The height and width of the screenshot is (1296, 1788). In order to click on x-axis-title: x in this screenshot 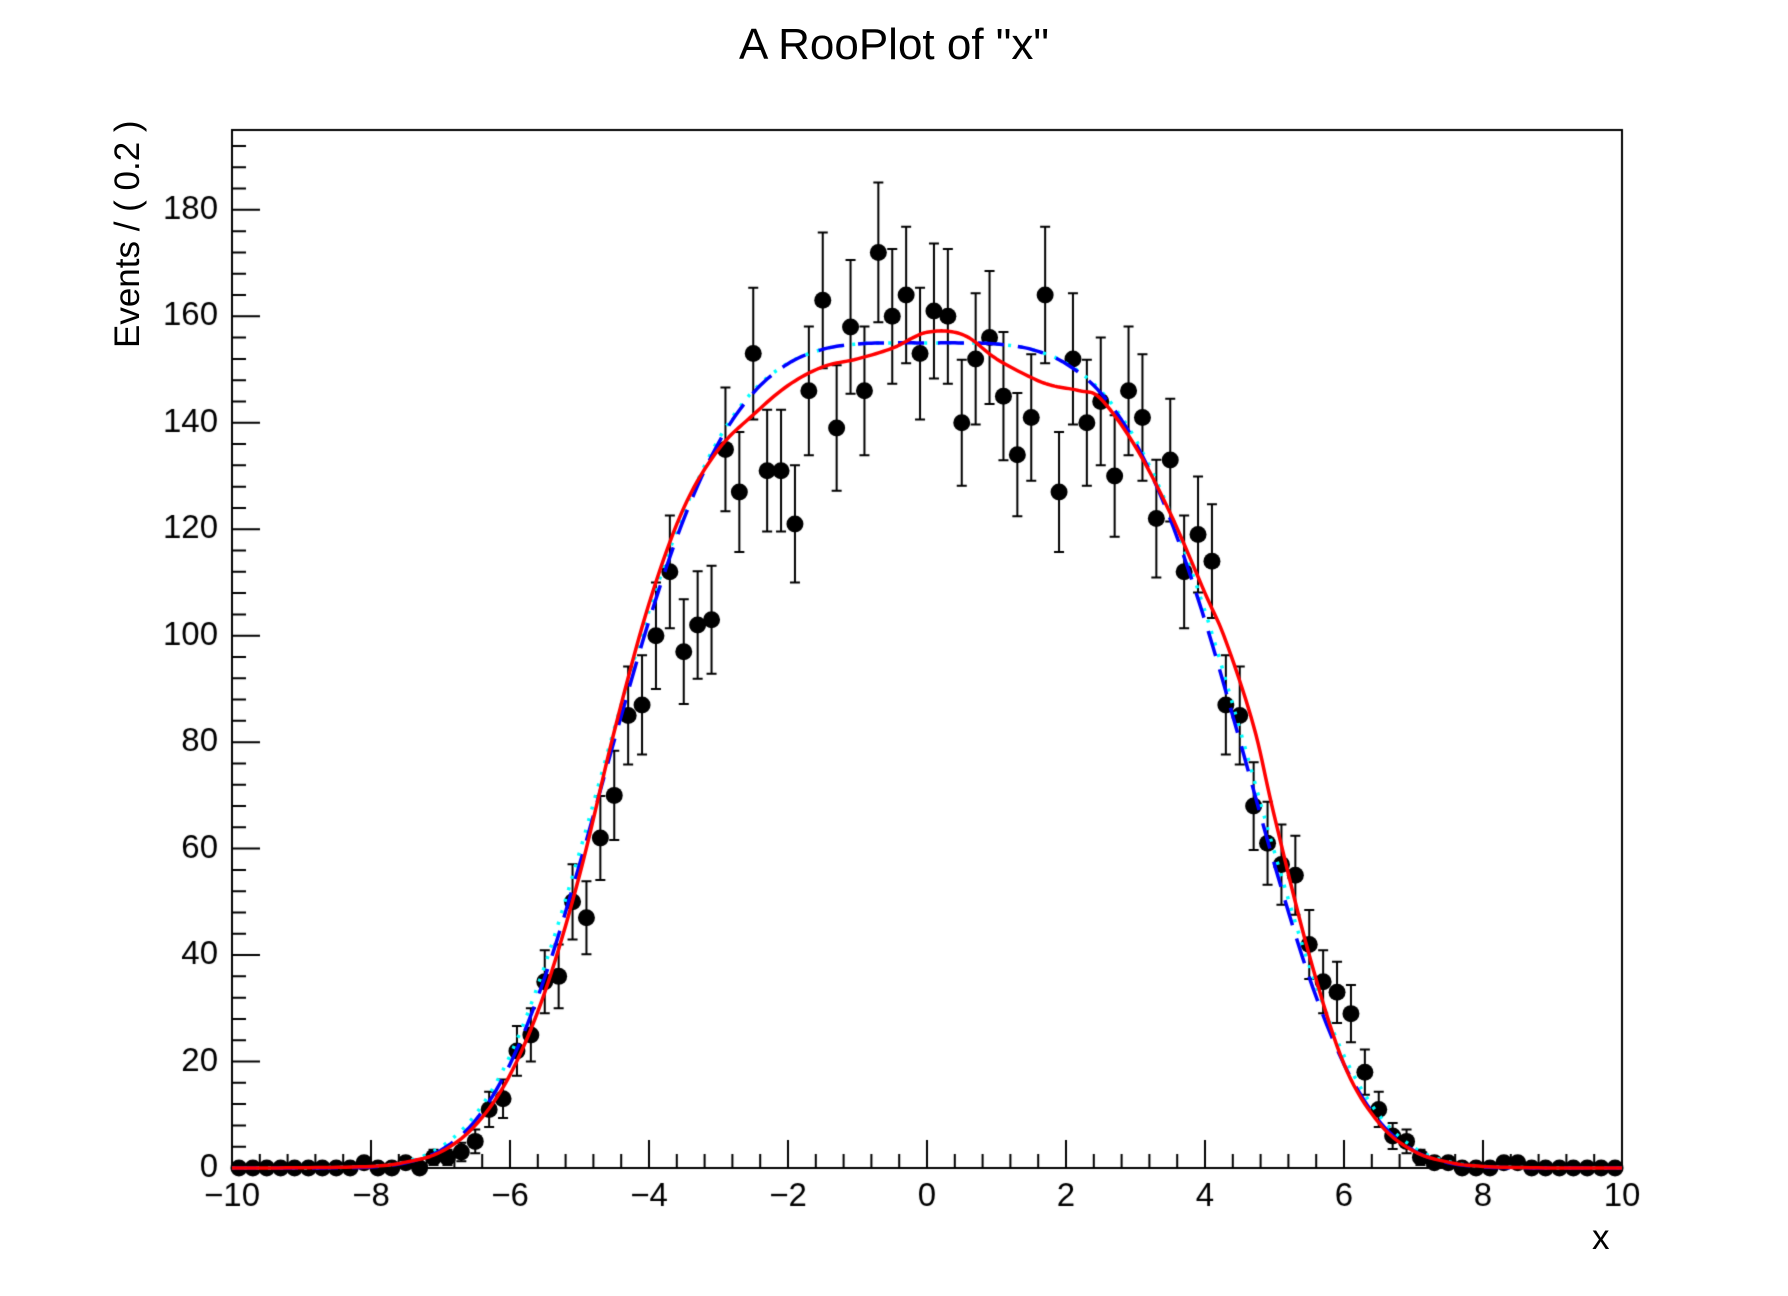, I will do `click(1601, 1237)`.